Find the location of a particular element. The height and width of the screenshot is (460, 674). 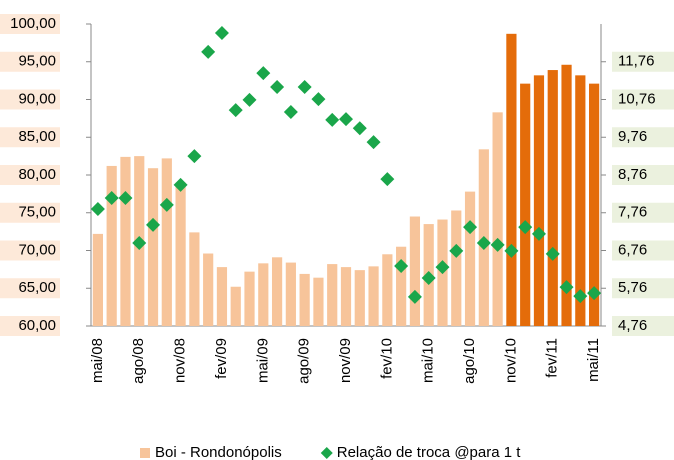

legend-label: Relação de troca @para 1 t is located at coordinates (429, 452).